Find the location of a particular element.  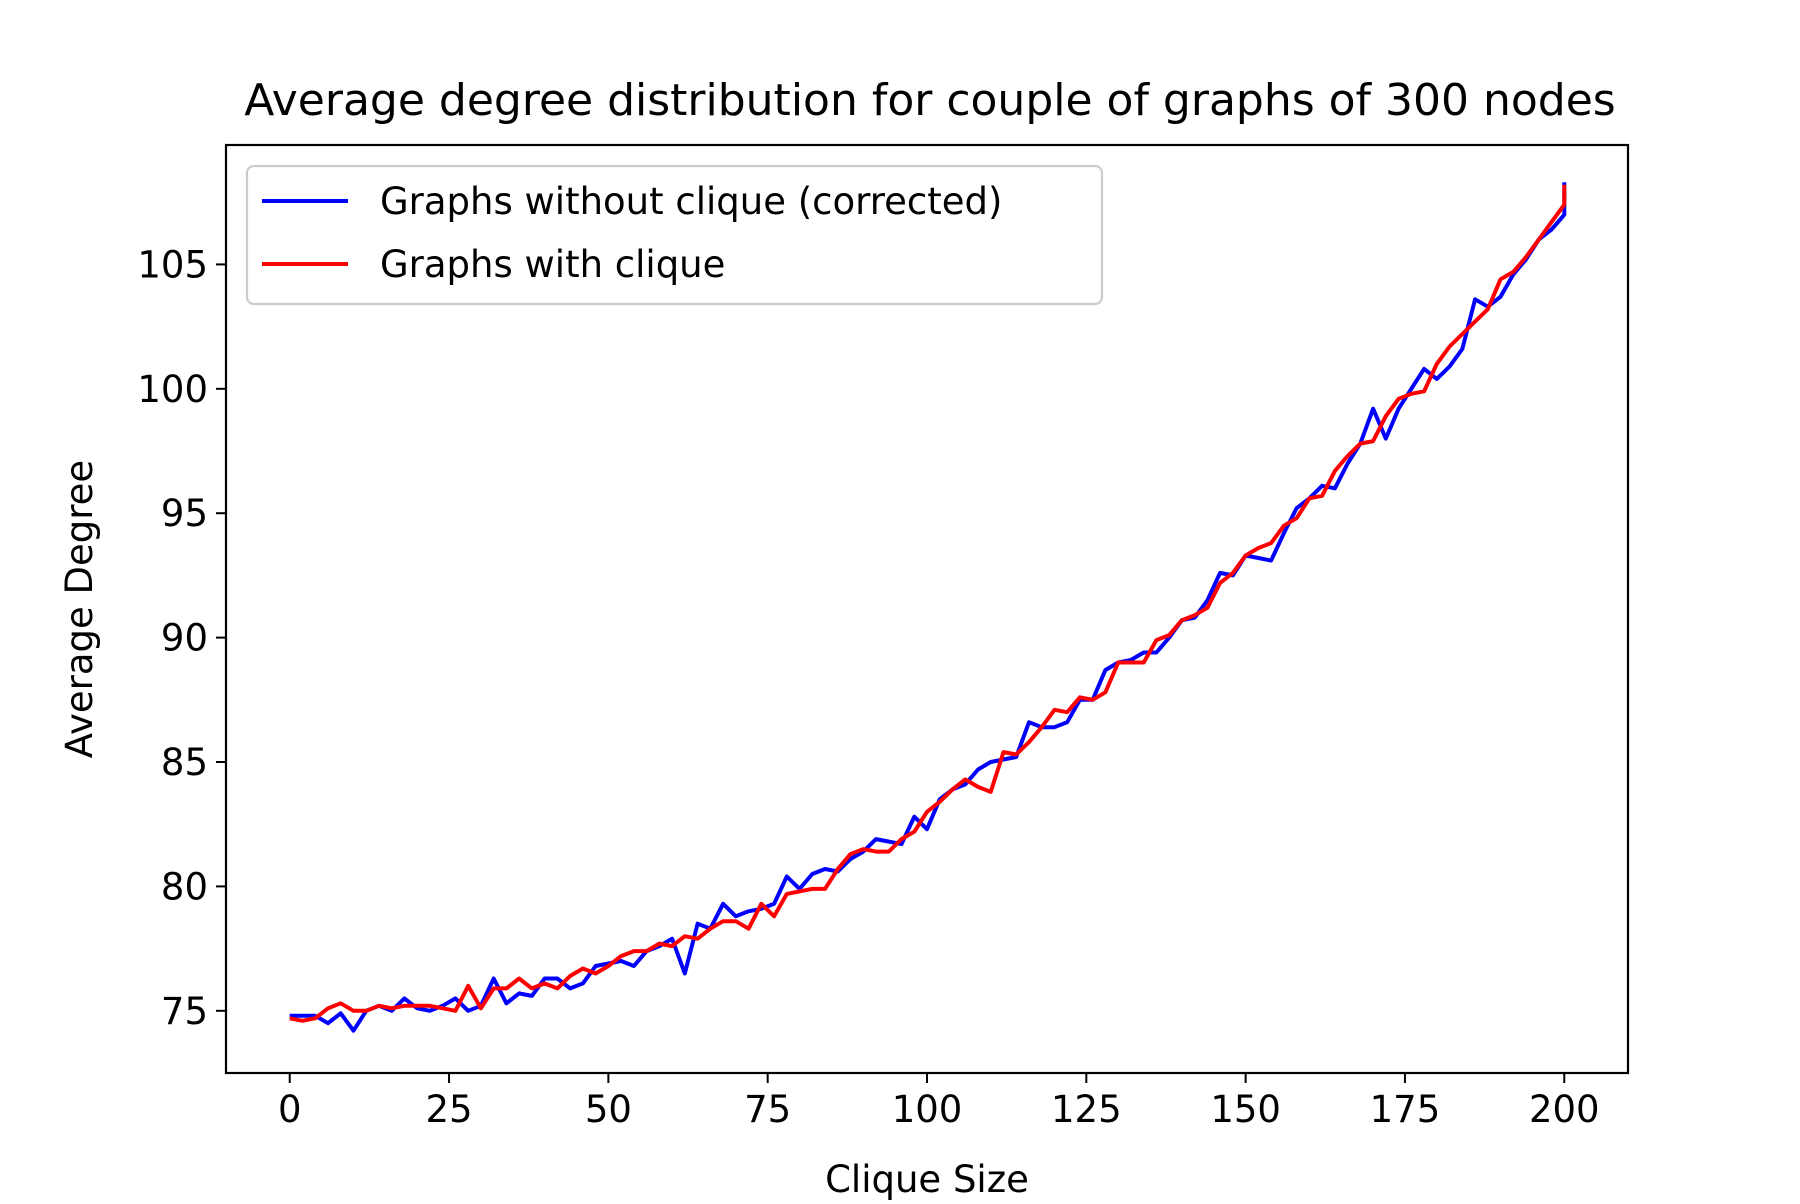

legend-box is located at coordinates (674, 235).